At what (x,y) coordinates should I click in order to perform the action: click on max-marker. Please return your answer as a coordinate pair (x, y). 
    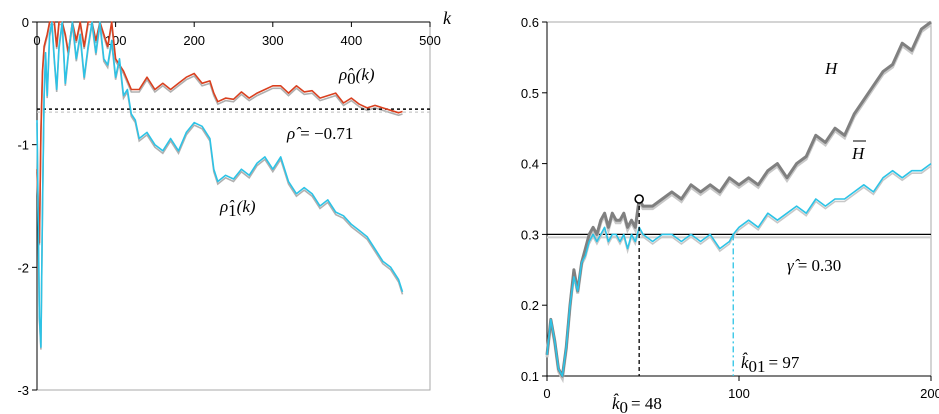
    Looking at the image, I should click on (639, 199).